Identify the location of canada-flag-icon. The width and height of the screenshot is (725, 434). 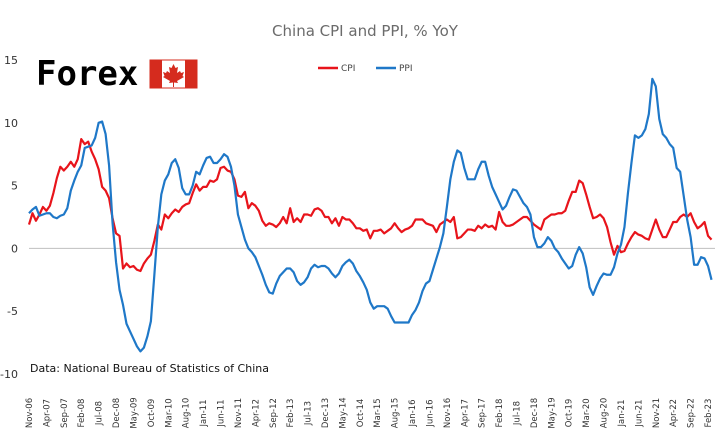
(173, 74).